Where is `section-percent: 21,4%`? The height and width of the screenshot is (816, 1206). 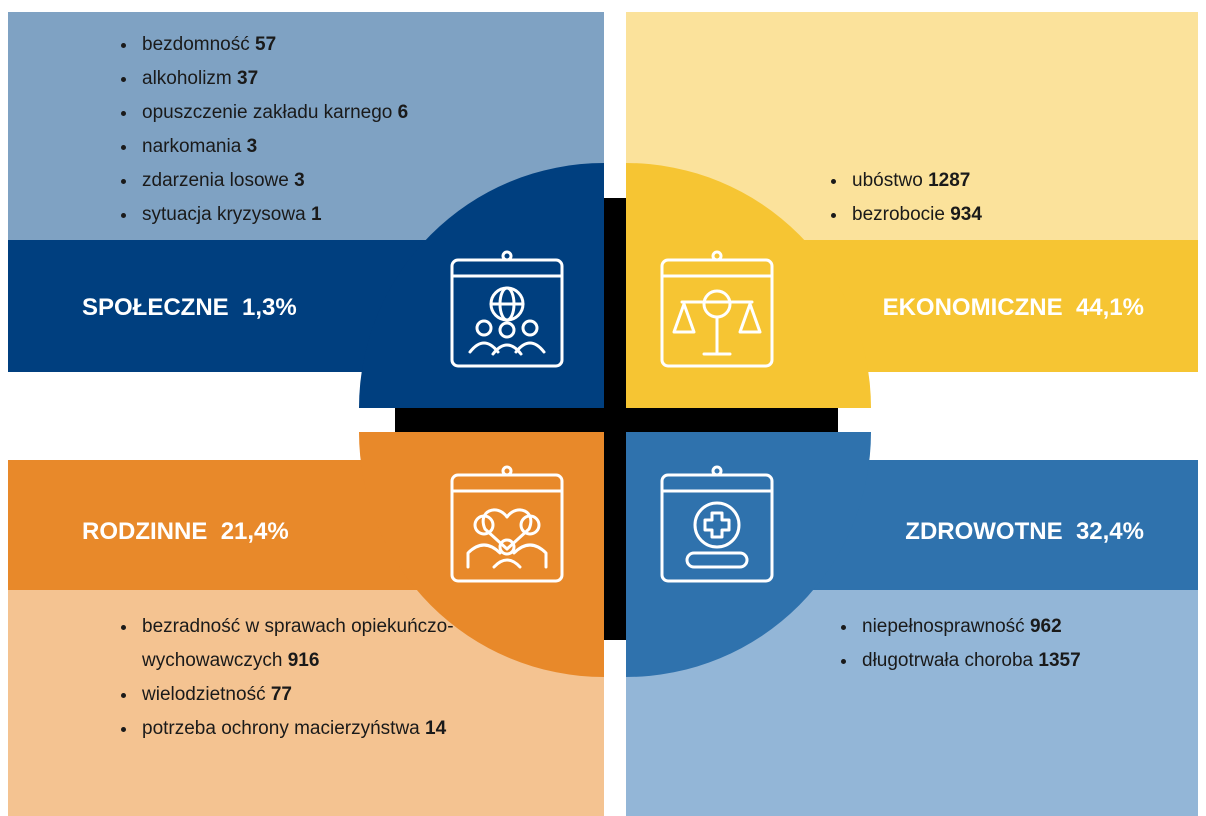
section-percent: 21,4% is located at coordinates (254, 531).